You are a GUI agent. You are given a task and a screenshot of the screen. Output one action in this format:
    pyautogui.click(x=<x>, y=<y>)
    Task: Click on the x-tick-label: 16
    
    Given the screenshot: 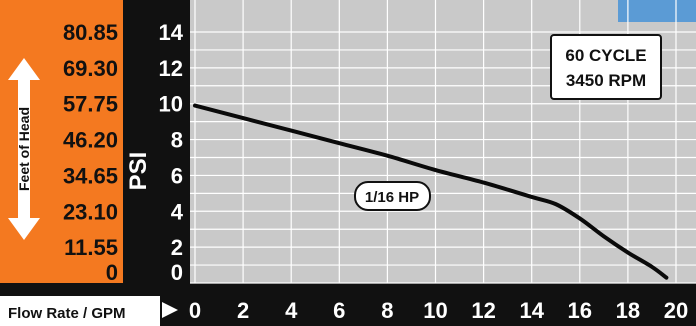 What is the action you would take?
    pyautogui.click(x=580, y=310)
    